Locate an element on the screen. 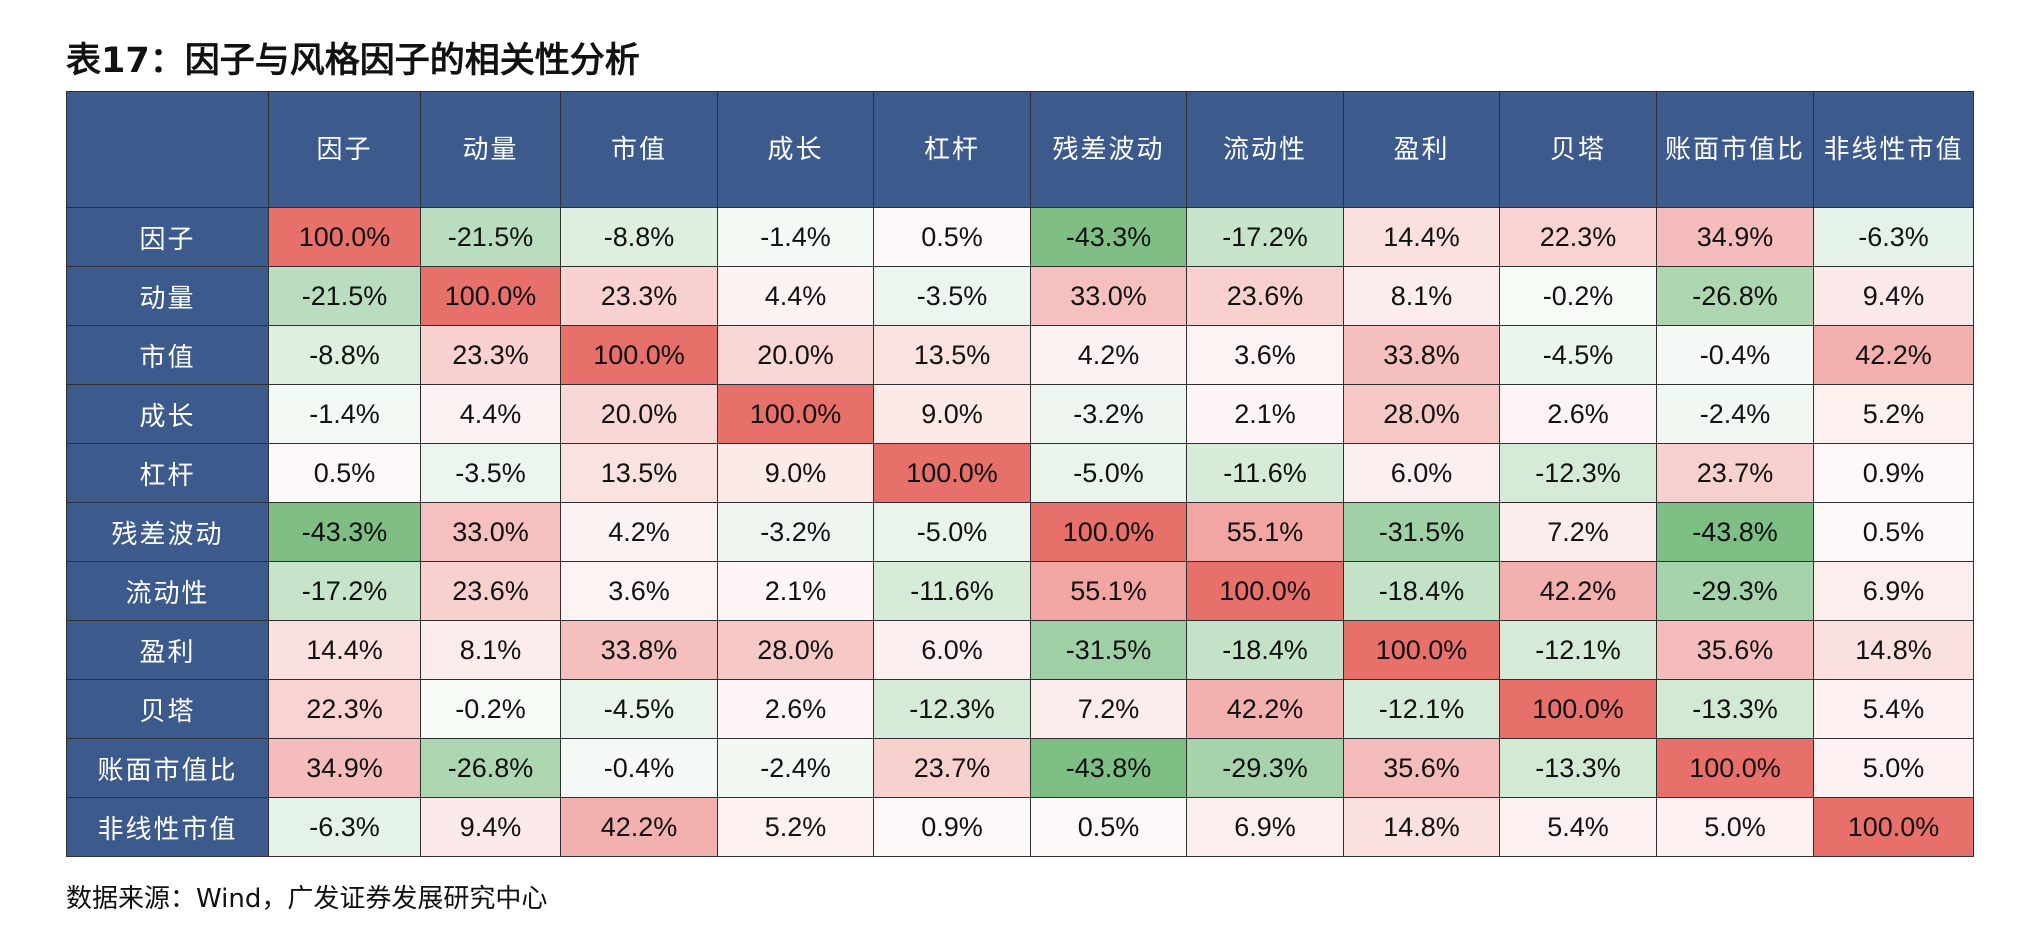 Image resolution: width=2042 pixels, height=940 pixels. table-cell: 23.7% is located at coordinates (952, 768).